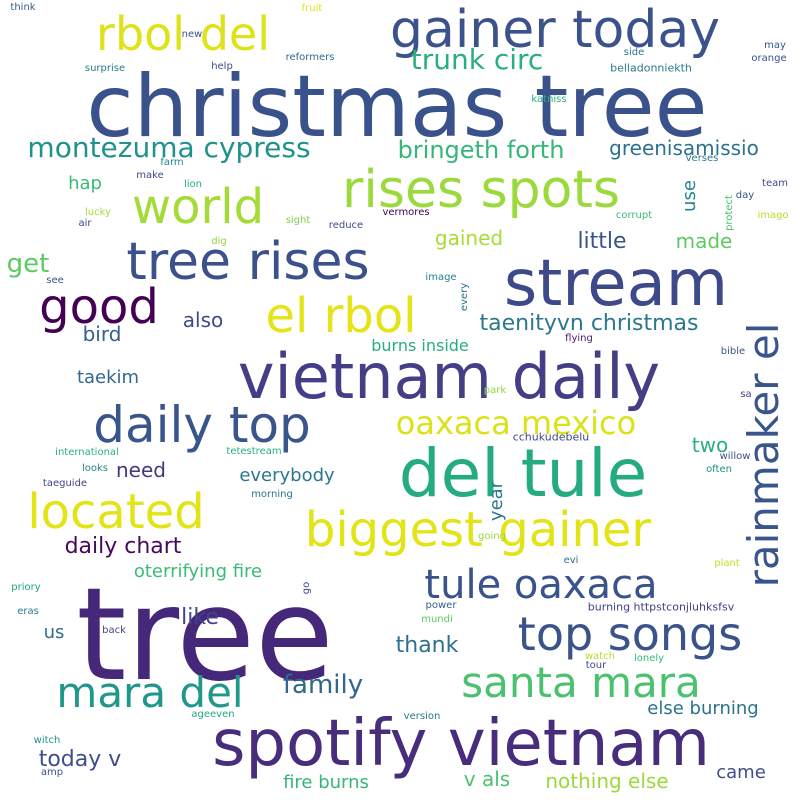 The image size is (800, 800). What do you see at coordinates (773, 215) in the screenshot?
I see `word-imago: imago` at bounding box center [773, 215].